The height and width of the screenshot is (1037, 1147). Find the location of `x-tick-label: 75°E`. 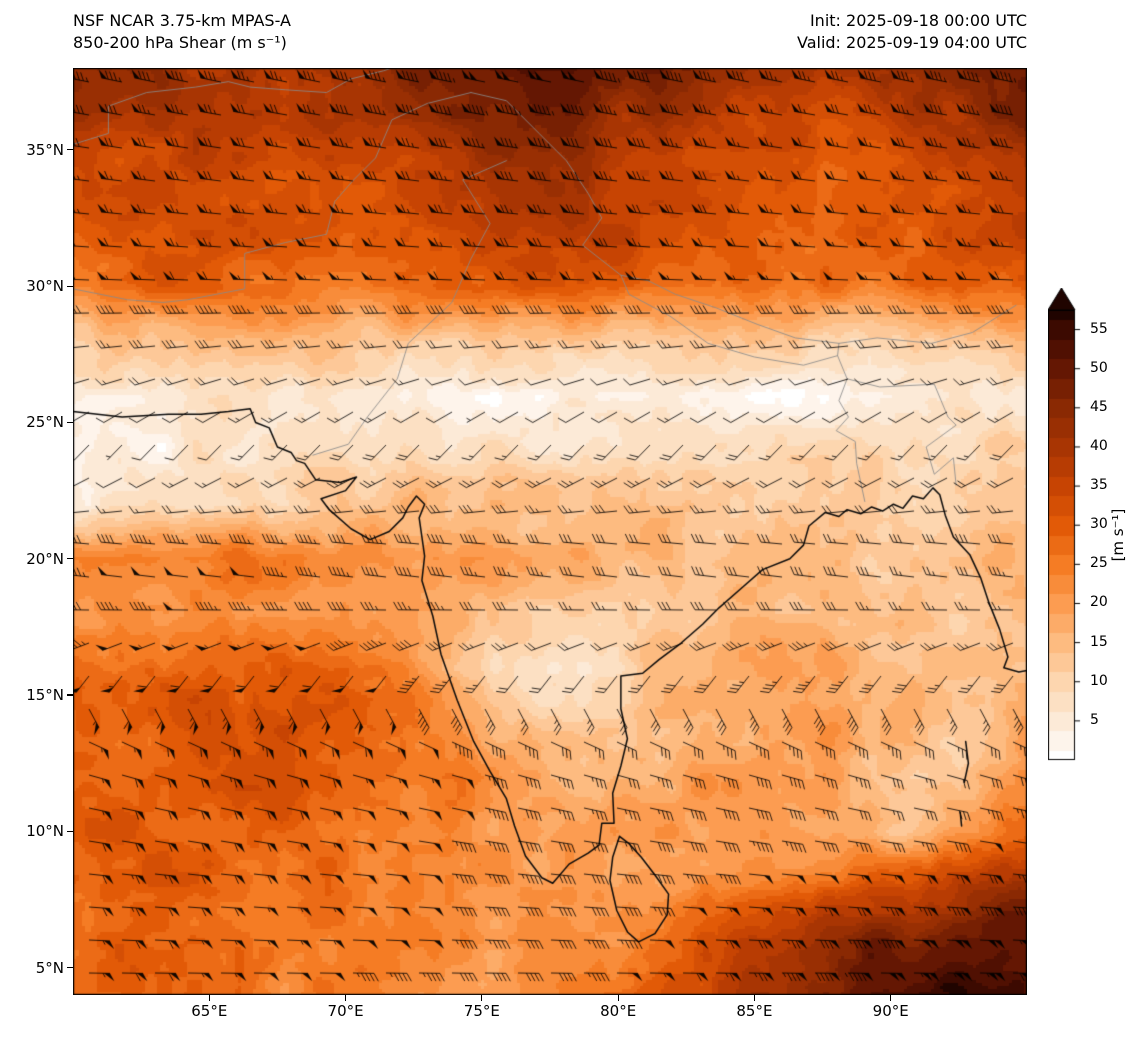

x-tick-label: 75°E is located at coordinates (481, 1011).